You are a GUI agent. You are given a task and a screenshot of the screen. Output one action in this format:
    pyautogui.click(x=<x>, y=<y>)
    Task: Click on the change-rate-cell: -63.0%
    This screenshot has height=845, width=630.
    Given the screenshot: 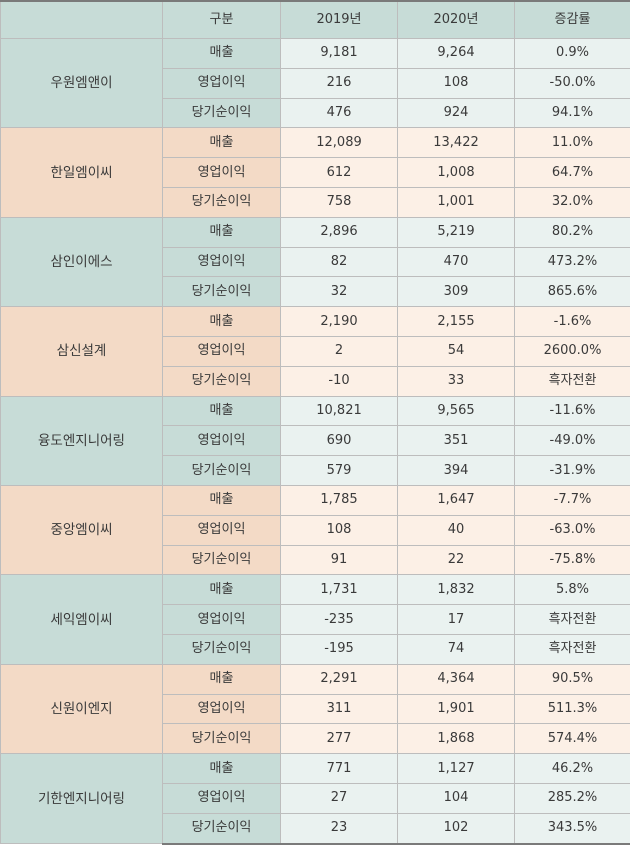 What is the action you would take?
    pyautogui.click(x=572, y=530)
    